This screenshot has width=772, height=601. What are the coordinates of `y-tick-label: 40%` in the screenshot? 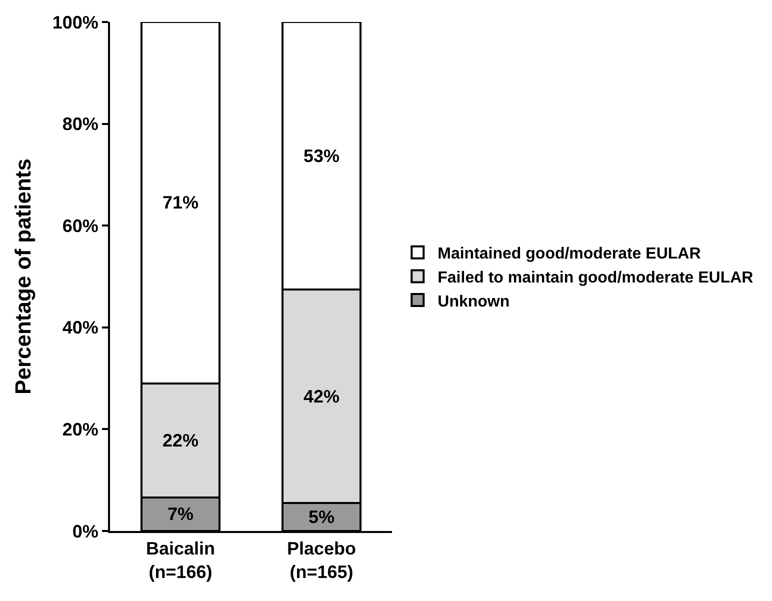 It's located at (80, 328).